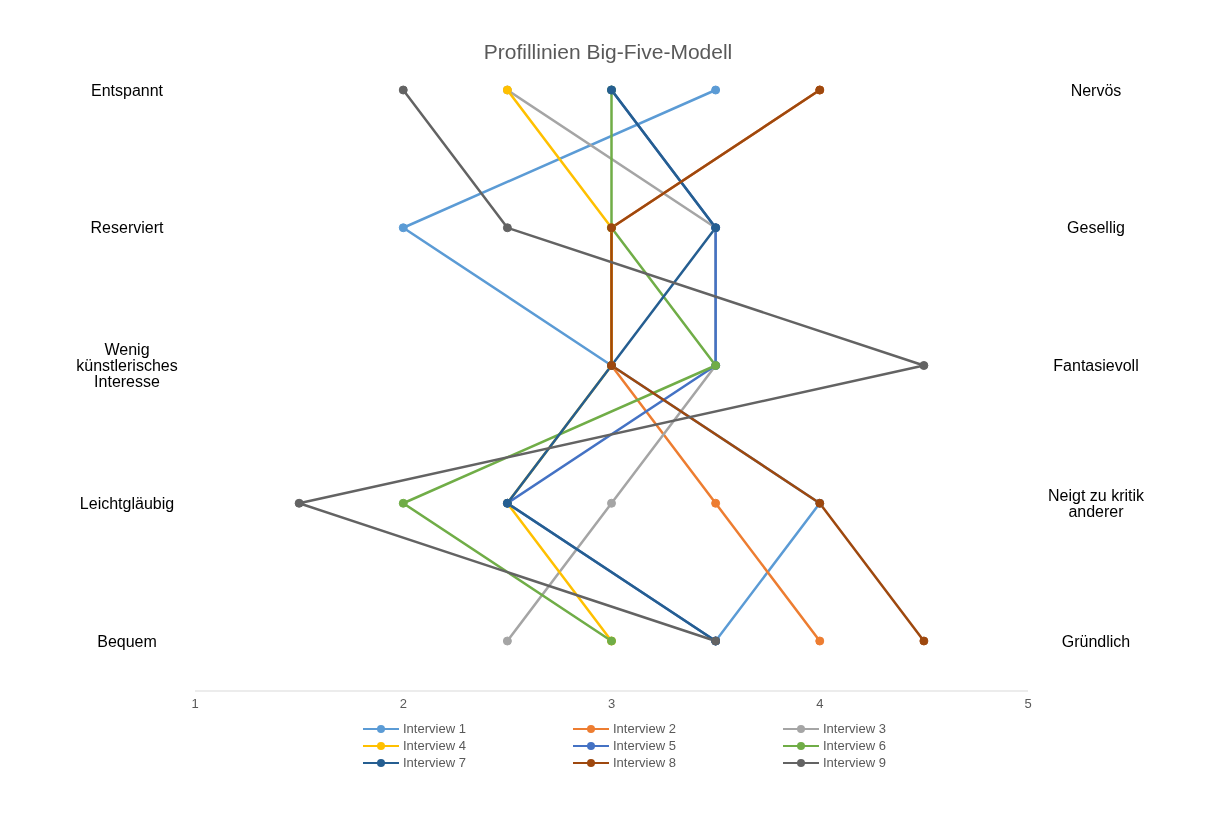 The image size is (1216, 825). I want to click on x-tick-label: 3, so click(611, 704).